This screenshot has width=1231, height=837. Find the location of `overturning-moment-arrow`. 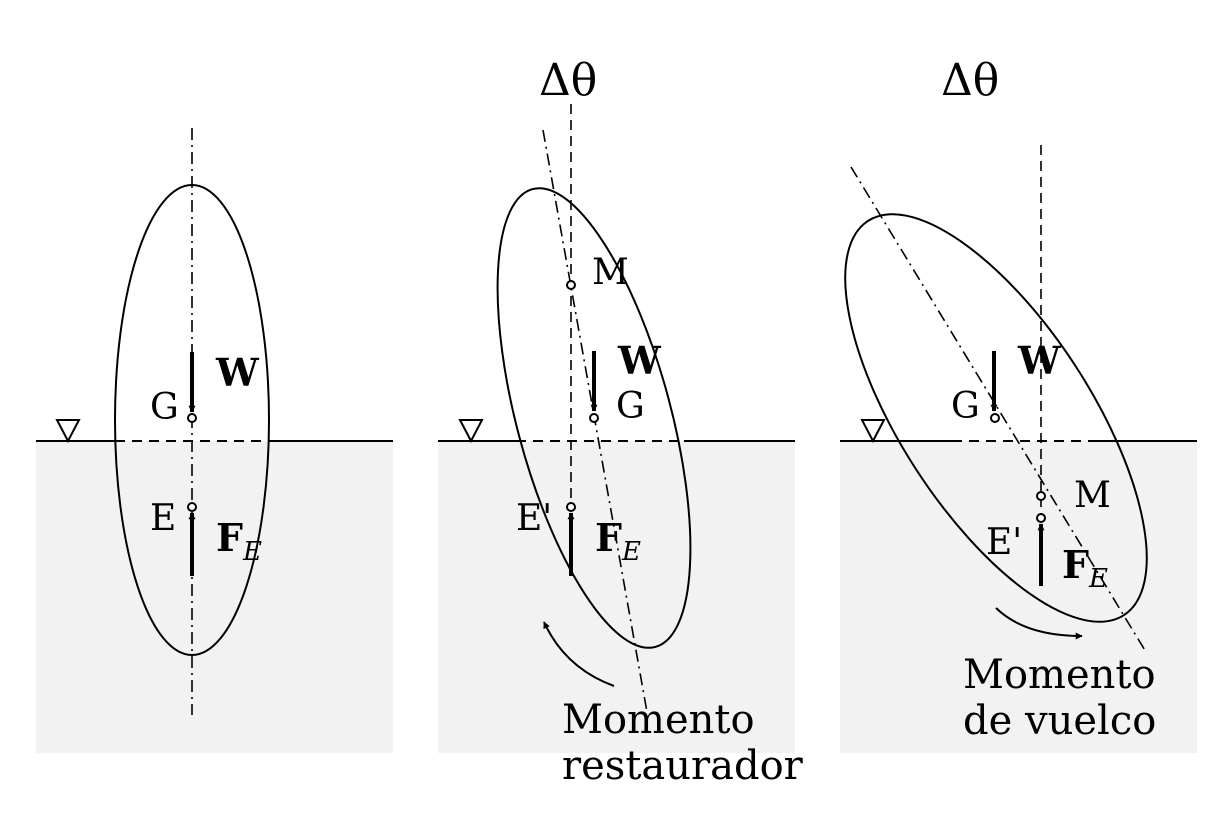

overturning-moment-arrow is located at coordinates (1039, 623).